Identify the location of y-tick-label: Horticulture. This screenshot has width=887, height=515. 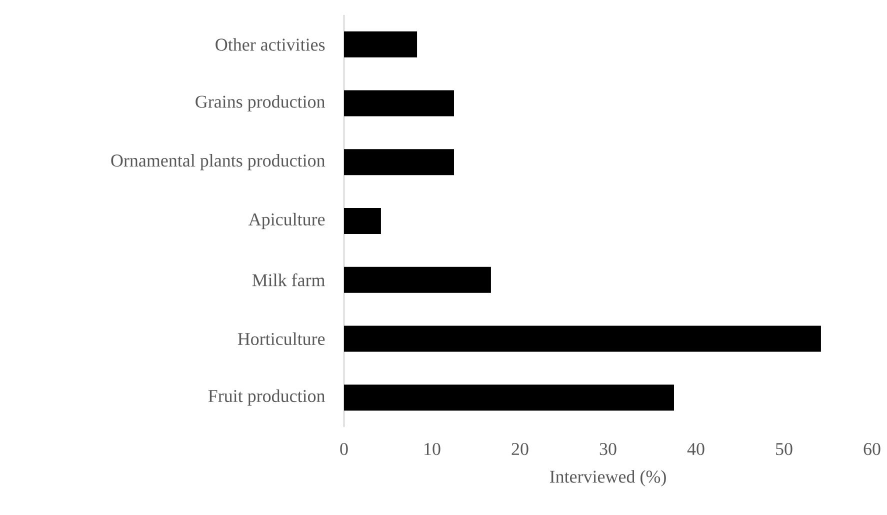
(281, 339).